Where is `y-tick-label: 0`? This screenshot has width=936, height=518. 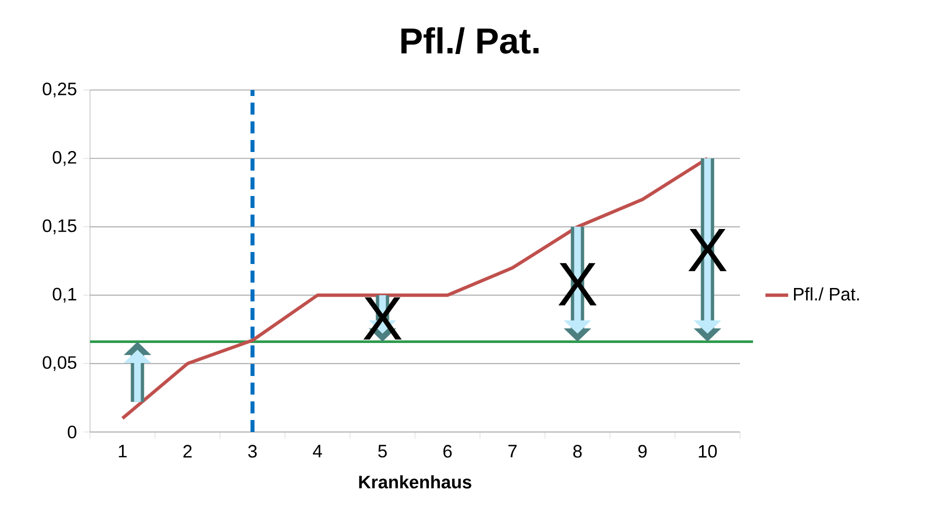 y-tick-label: 0 is located at coordinates (72, 432).